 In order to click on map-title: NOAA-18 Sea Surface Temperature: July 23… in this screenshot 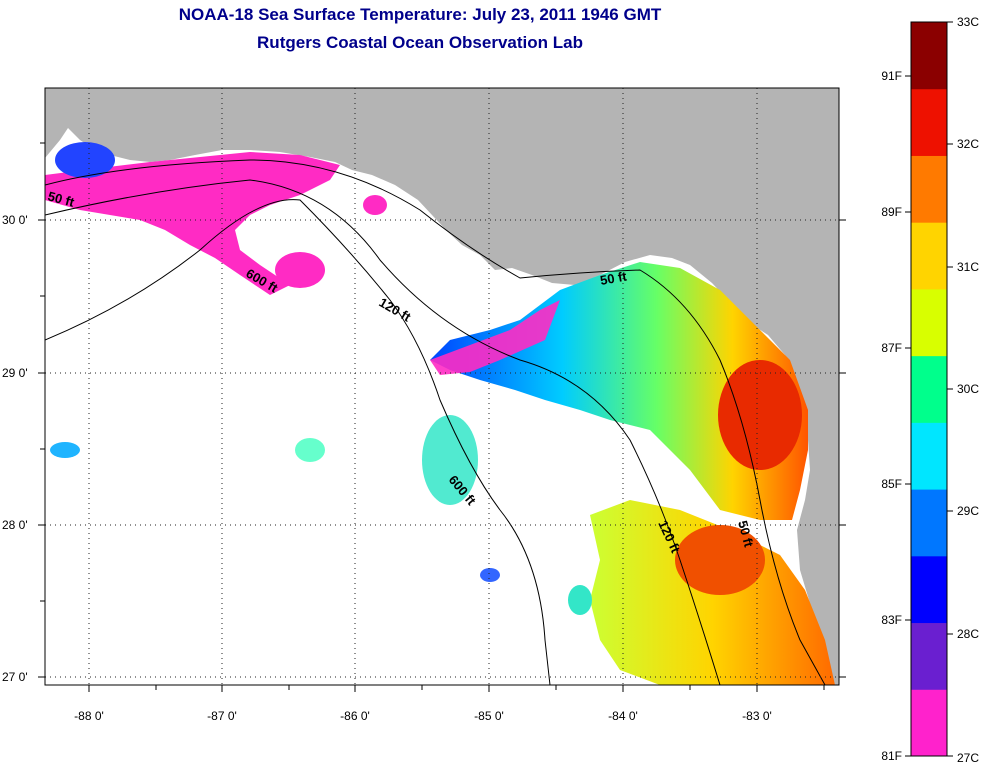, I will do `click(420, 14)`.